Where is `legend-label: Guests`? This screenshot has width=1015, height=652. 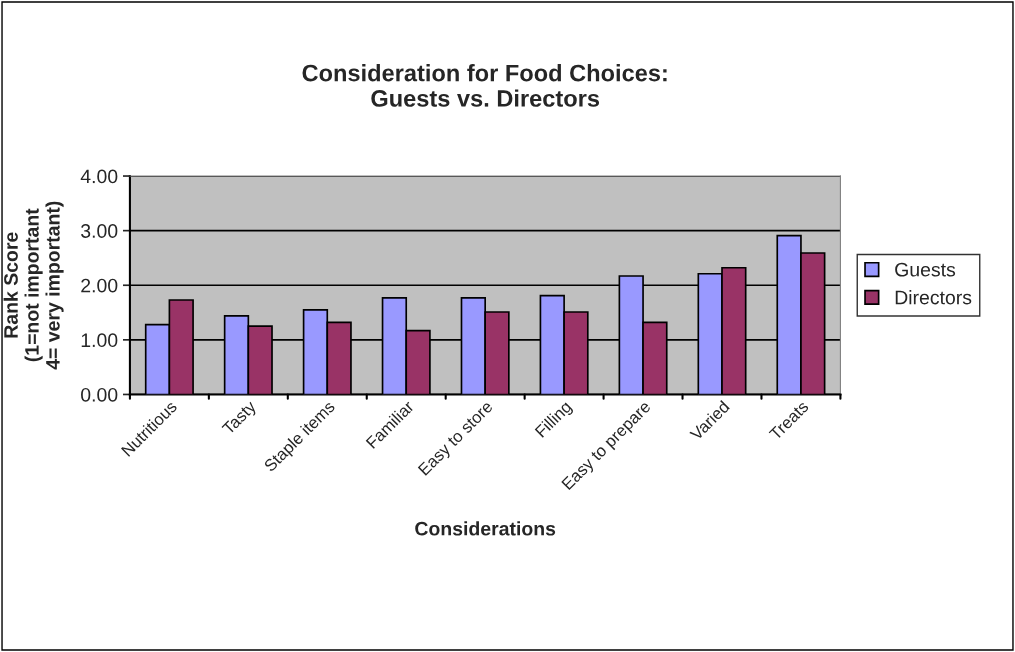
legend-label: Guests is located at coordinates (925, 269).